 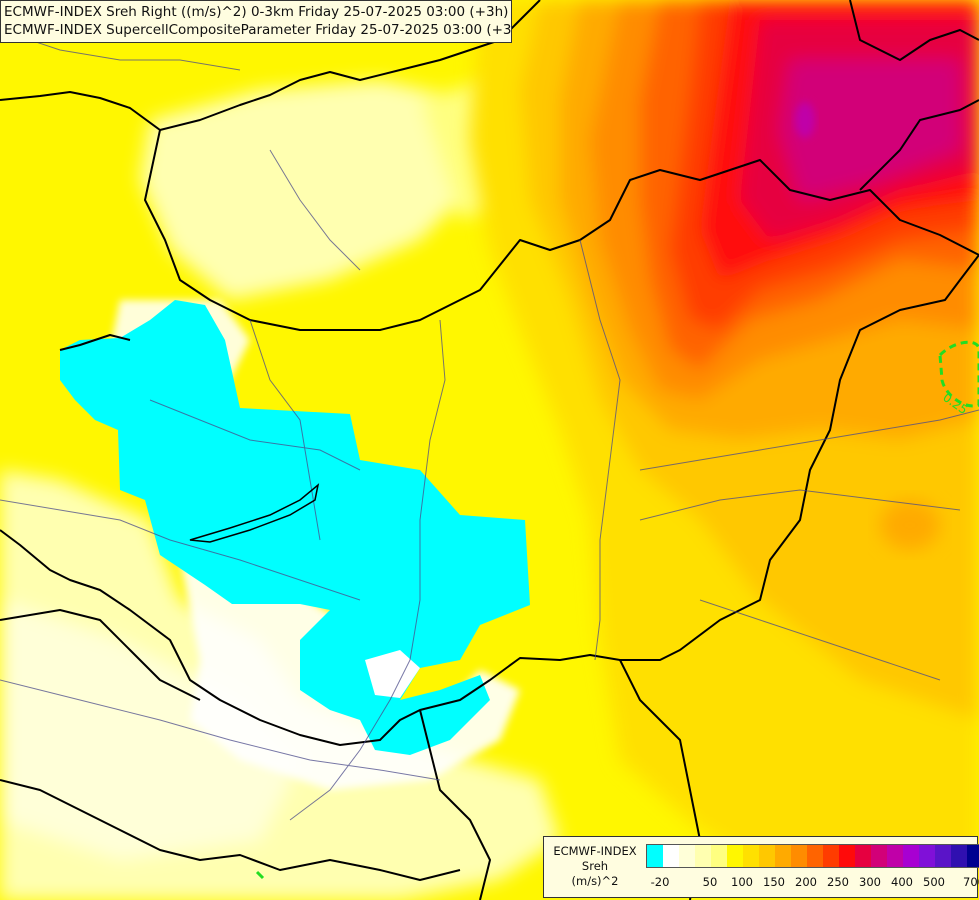 I want to click on legend-tick-label: 250, so click(x=838, y=882).